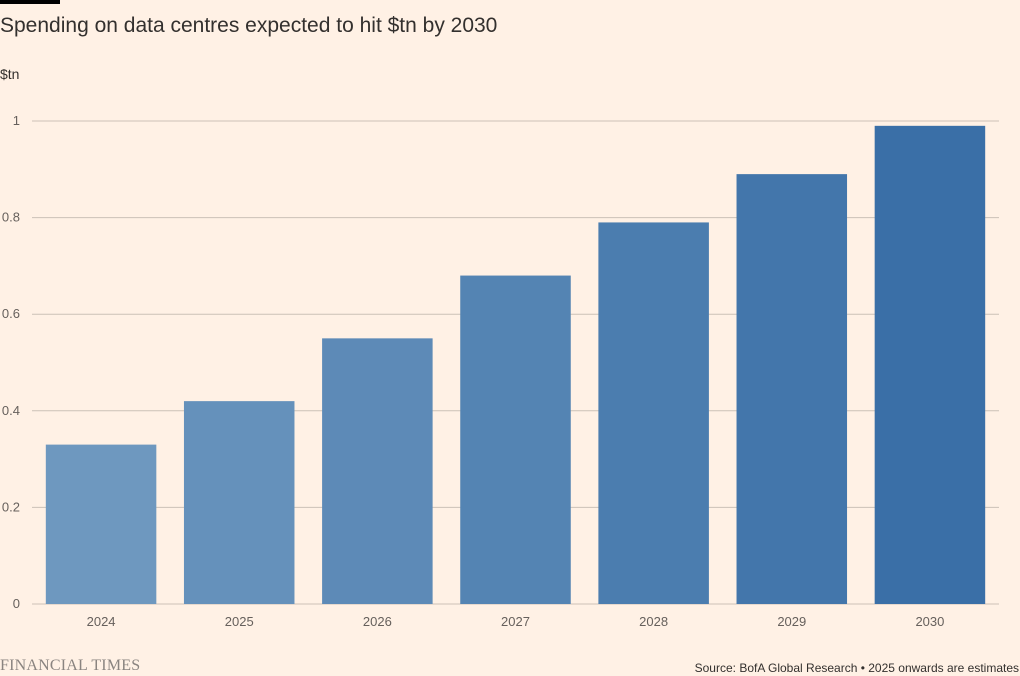 The image size is (1020, 676). What do you see at coordinates (11, 410) in the screenshot?
I see `y-tick-label: 0.4` at bounding box center [11, 410].